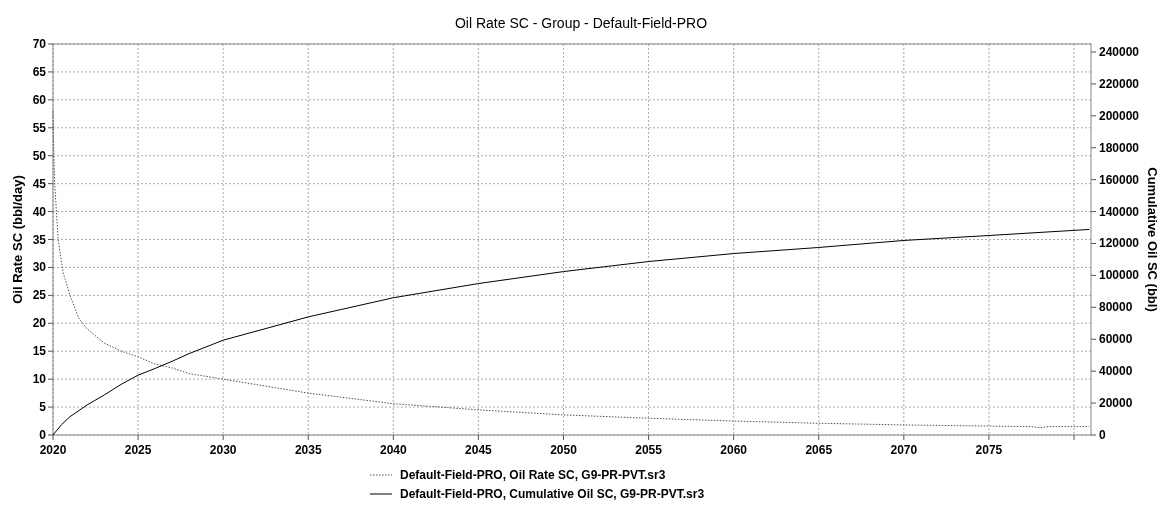  I want to click on x-tick-label: 2040, so click(393, 450).